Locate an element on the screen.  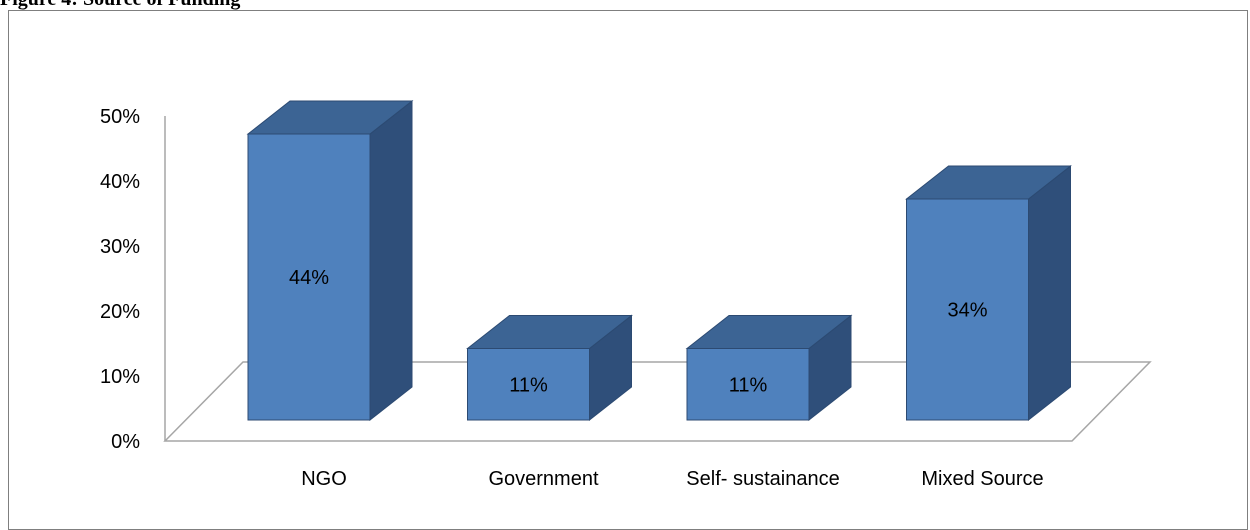
floor-plane is located at coordinates (657, 401).